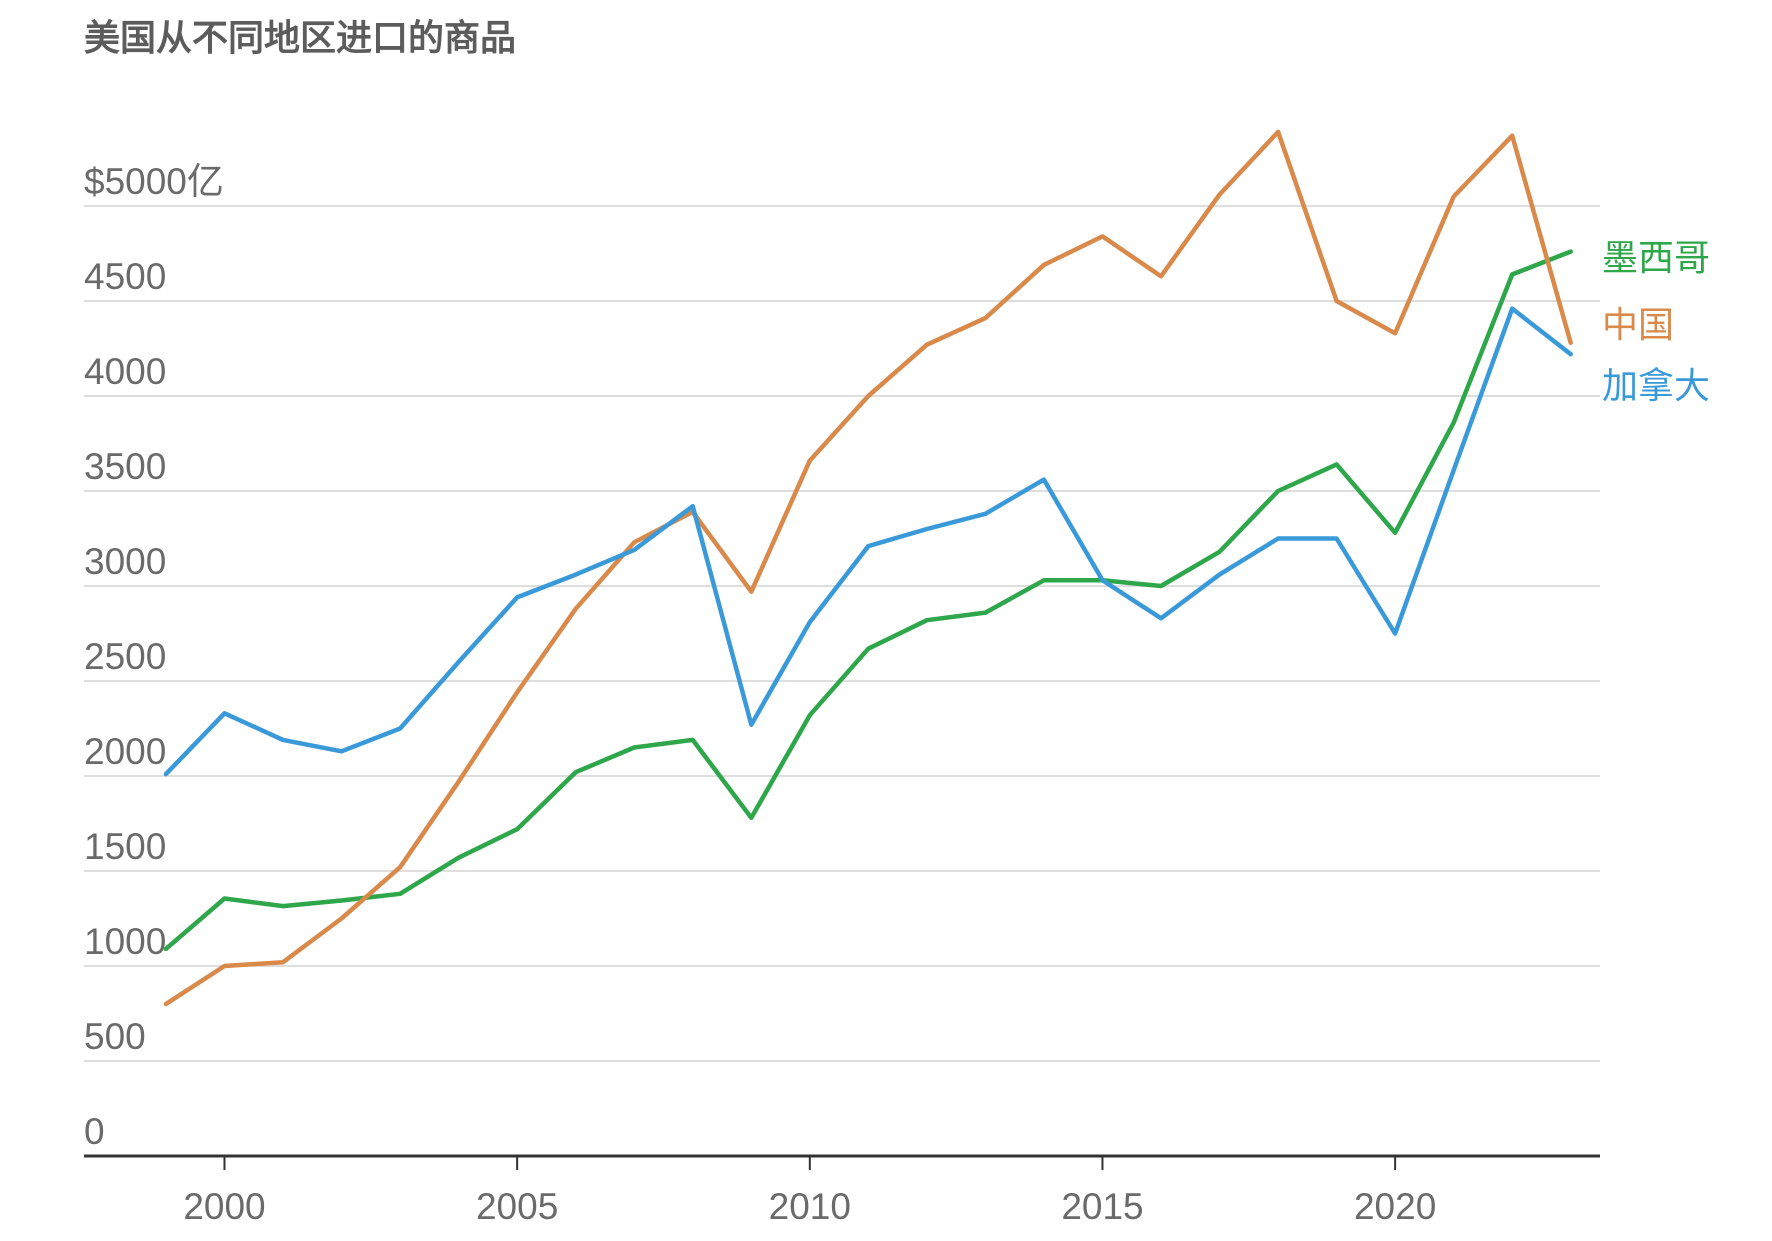 The height and width of the screenshot is (1241, 1772). Describe the element at coordinates (125, 276) in the screenshot. I see `y-tick-label: 4500` at that location.